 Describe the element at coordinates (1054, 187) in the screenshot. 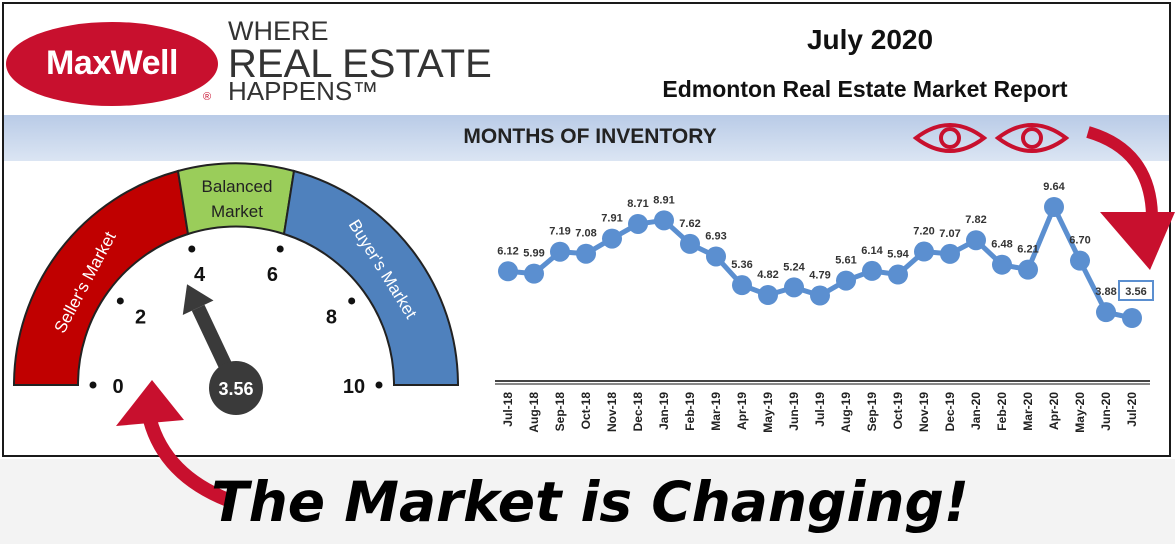

I see `data-label: 9.64` at that location.